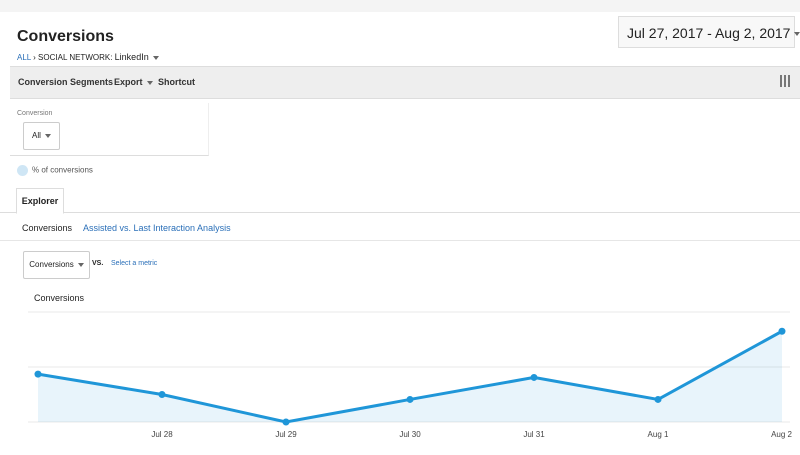  Describe the element at coordinates (157, 228) in the screenshot. I see `subtab: Assisted vs. Last Interaction Analysis` at that location.